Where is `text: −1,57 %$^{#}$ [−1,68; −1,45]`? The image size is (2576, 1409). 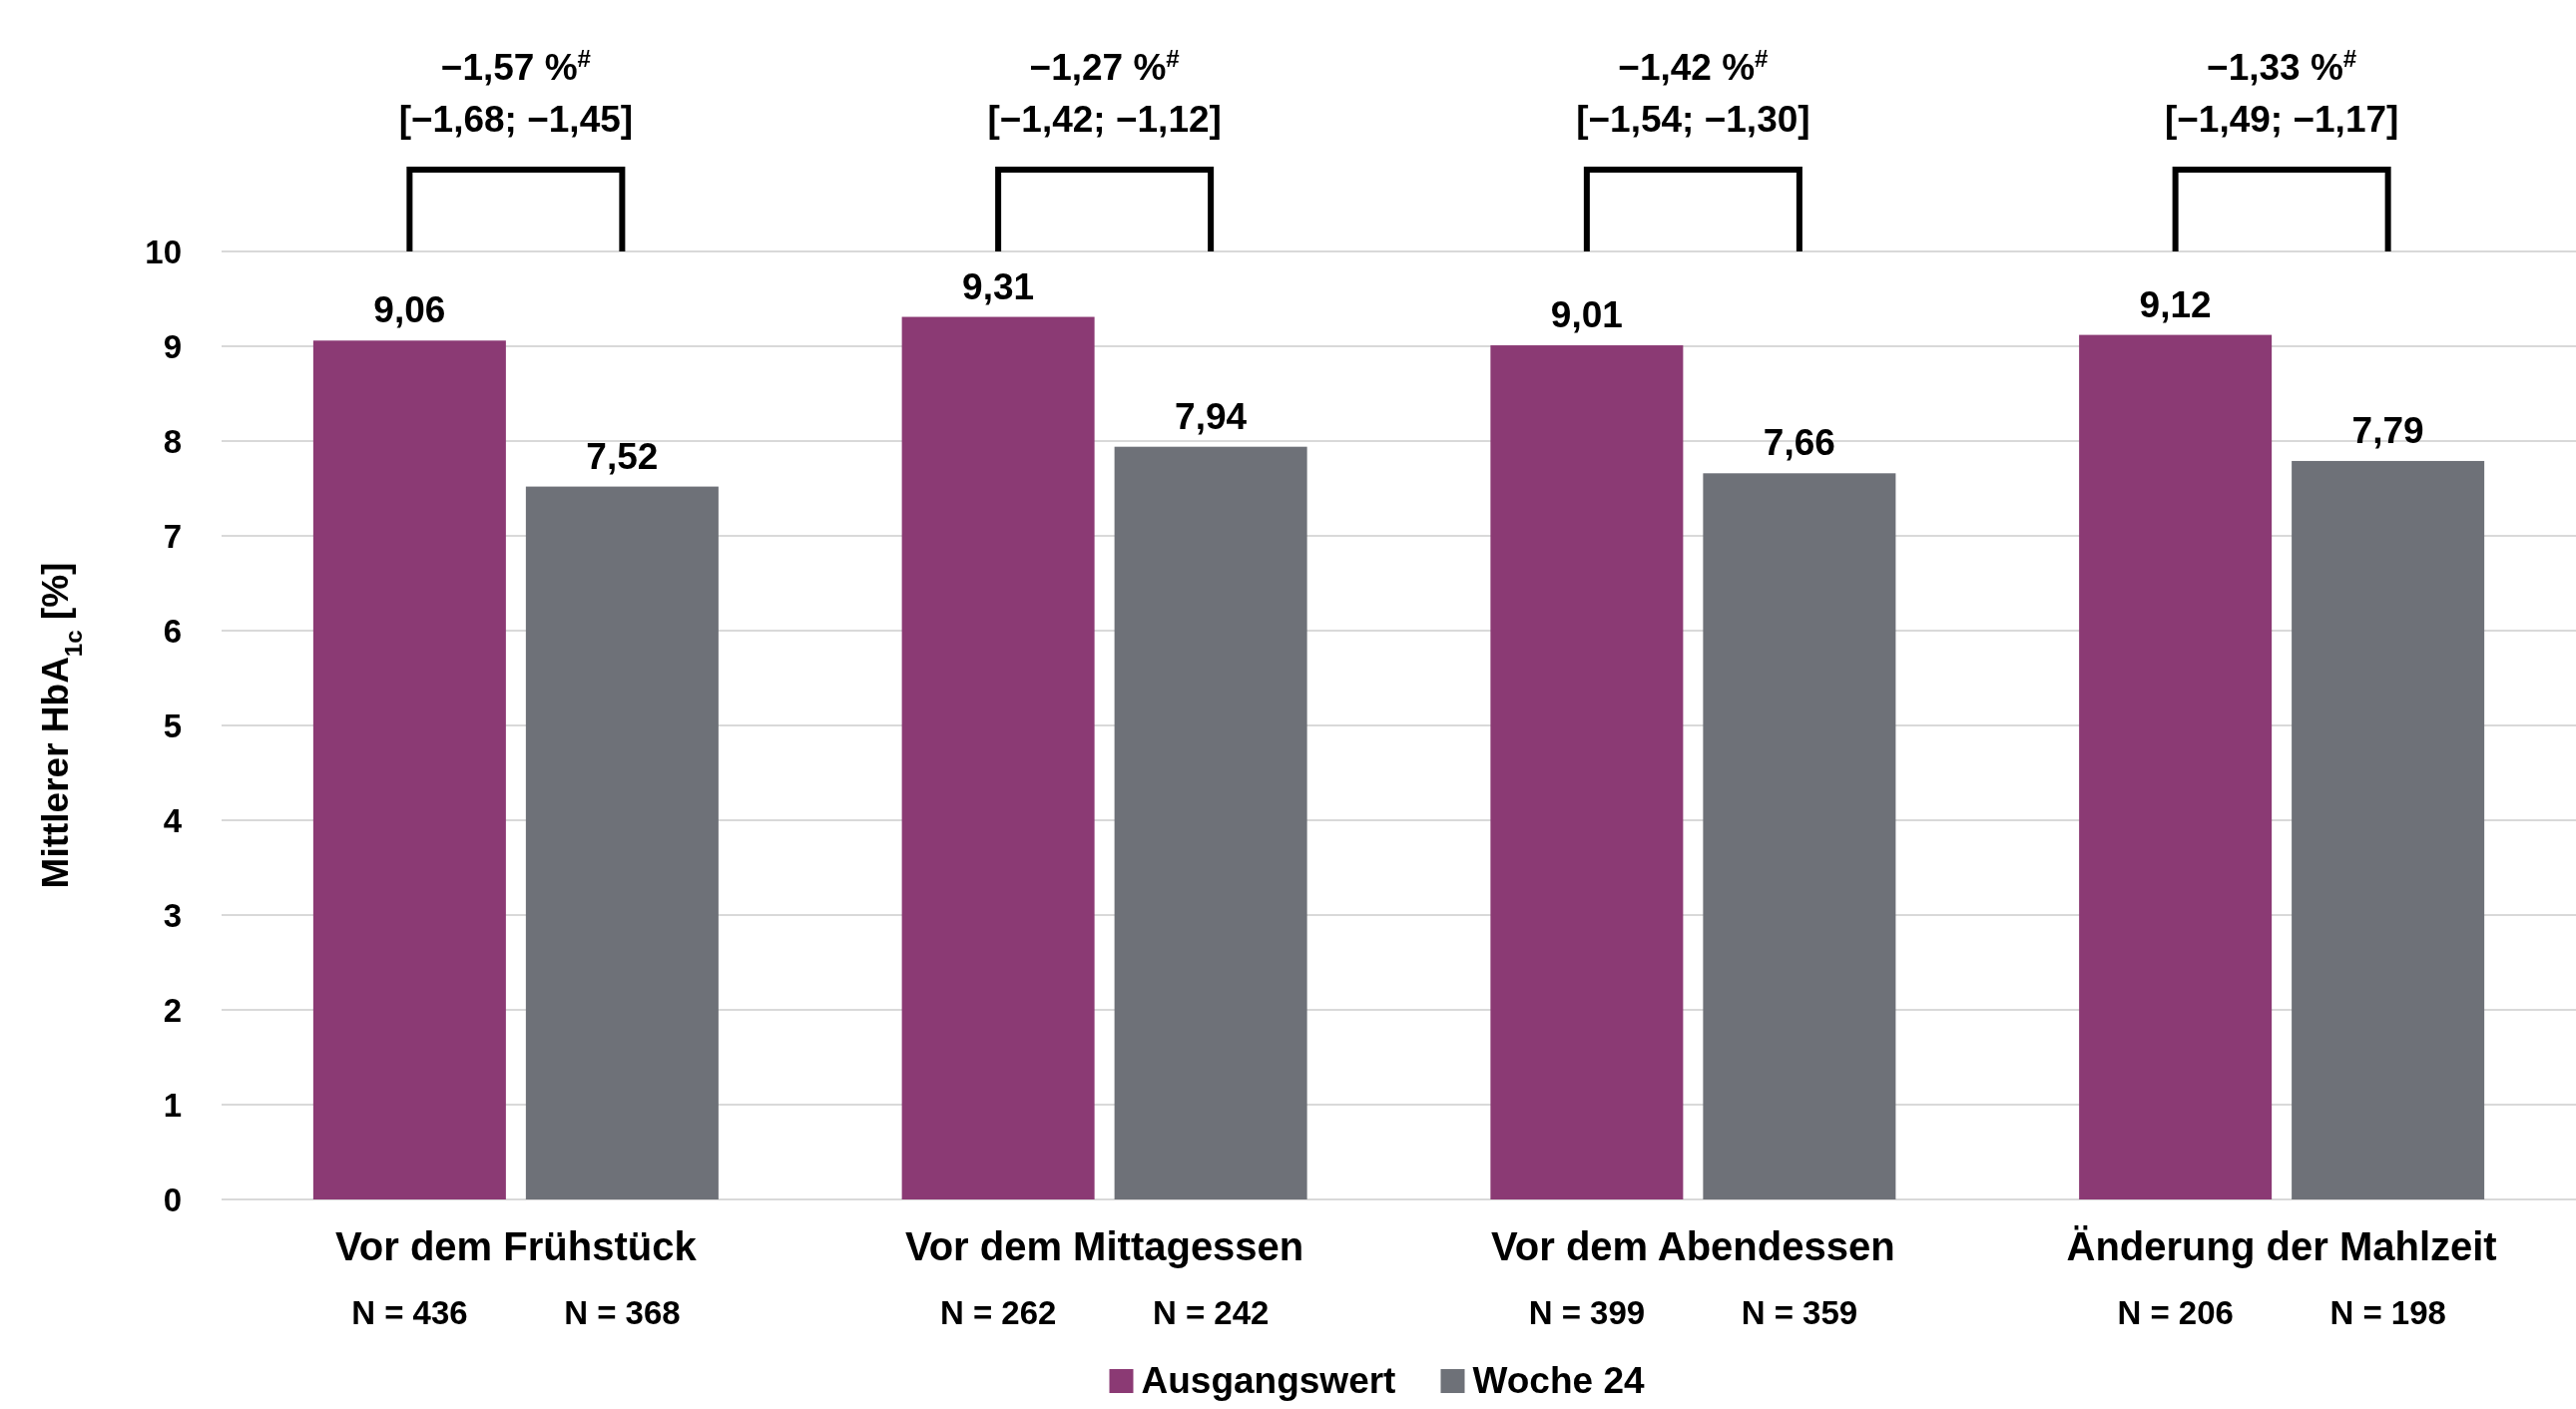
text: −1,57 %$^{#}$ [−1,68; −1,45] is located at coordinates (516, 92).